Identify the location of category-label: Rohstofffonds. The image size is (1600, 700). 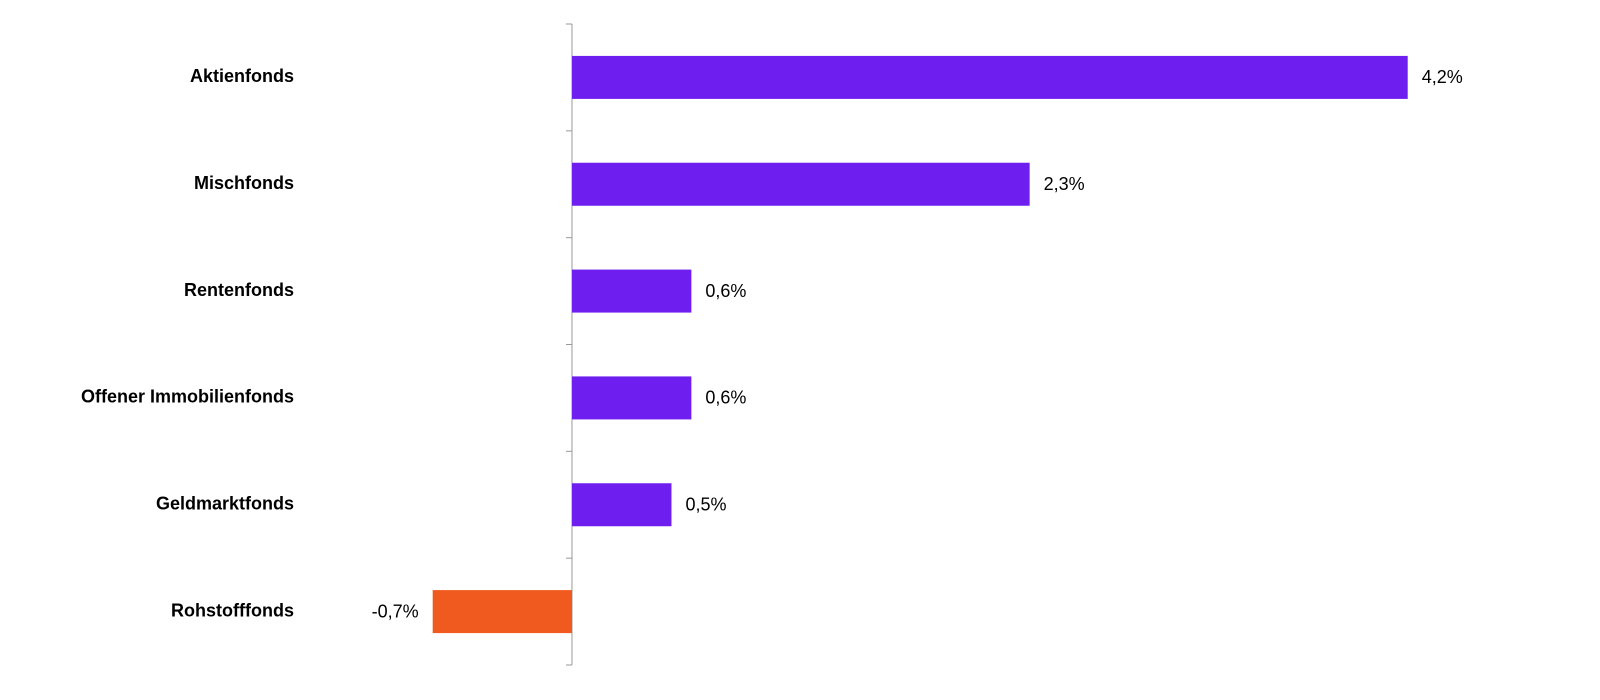
(232, 610).